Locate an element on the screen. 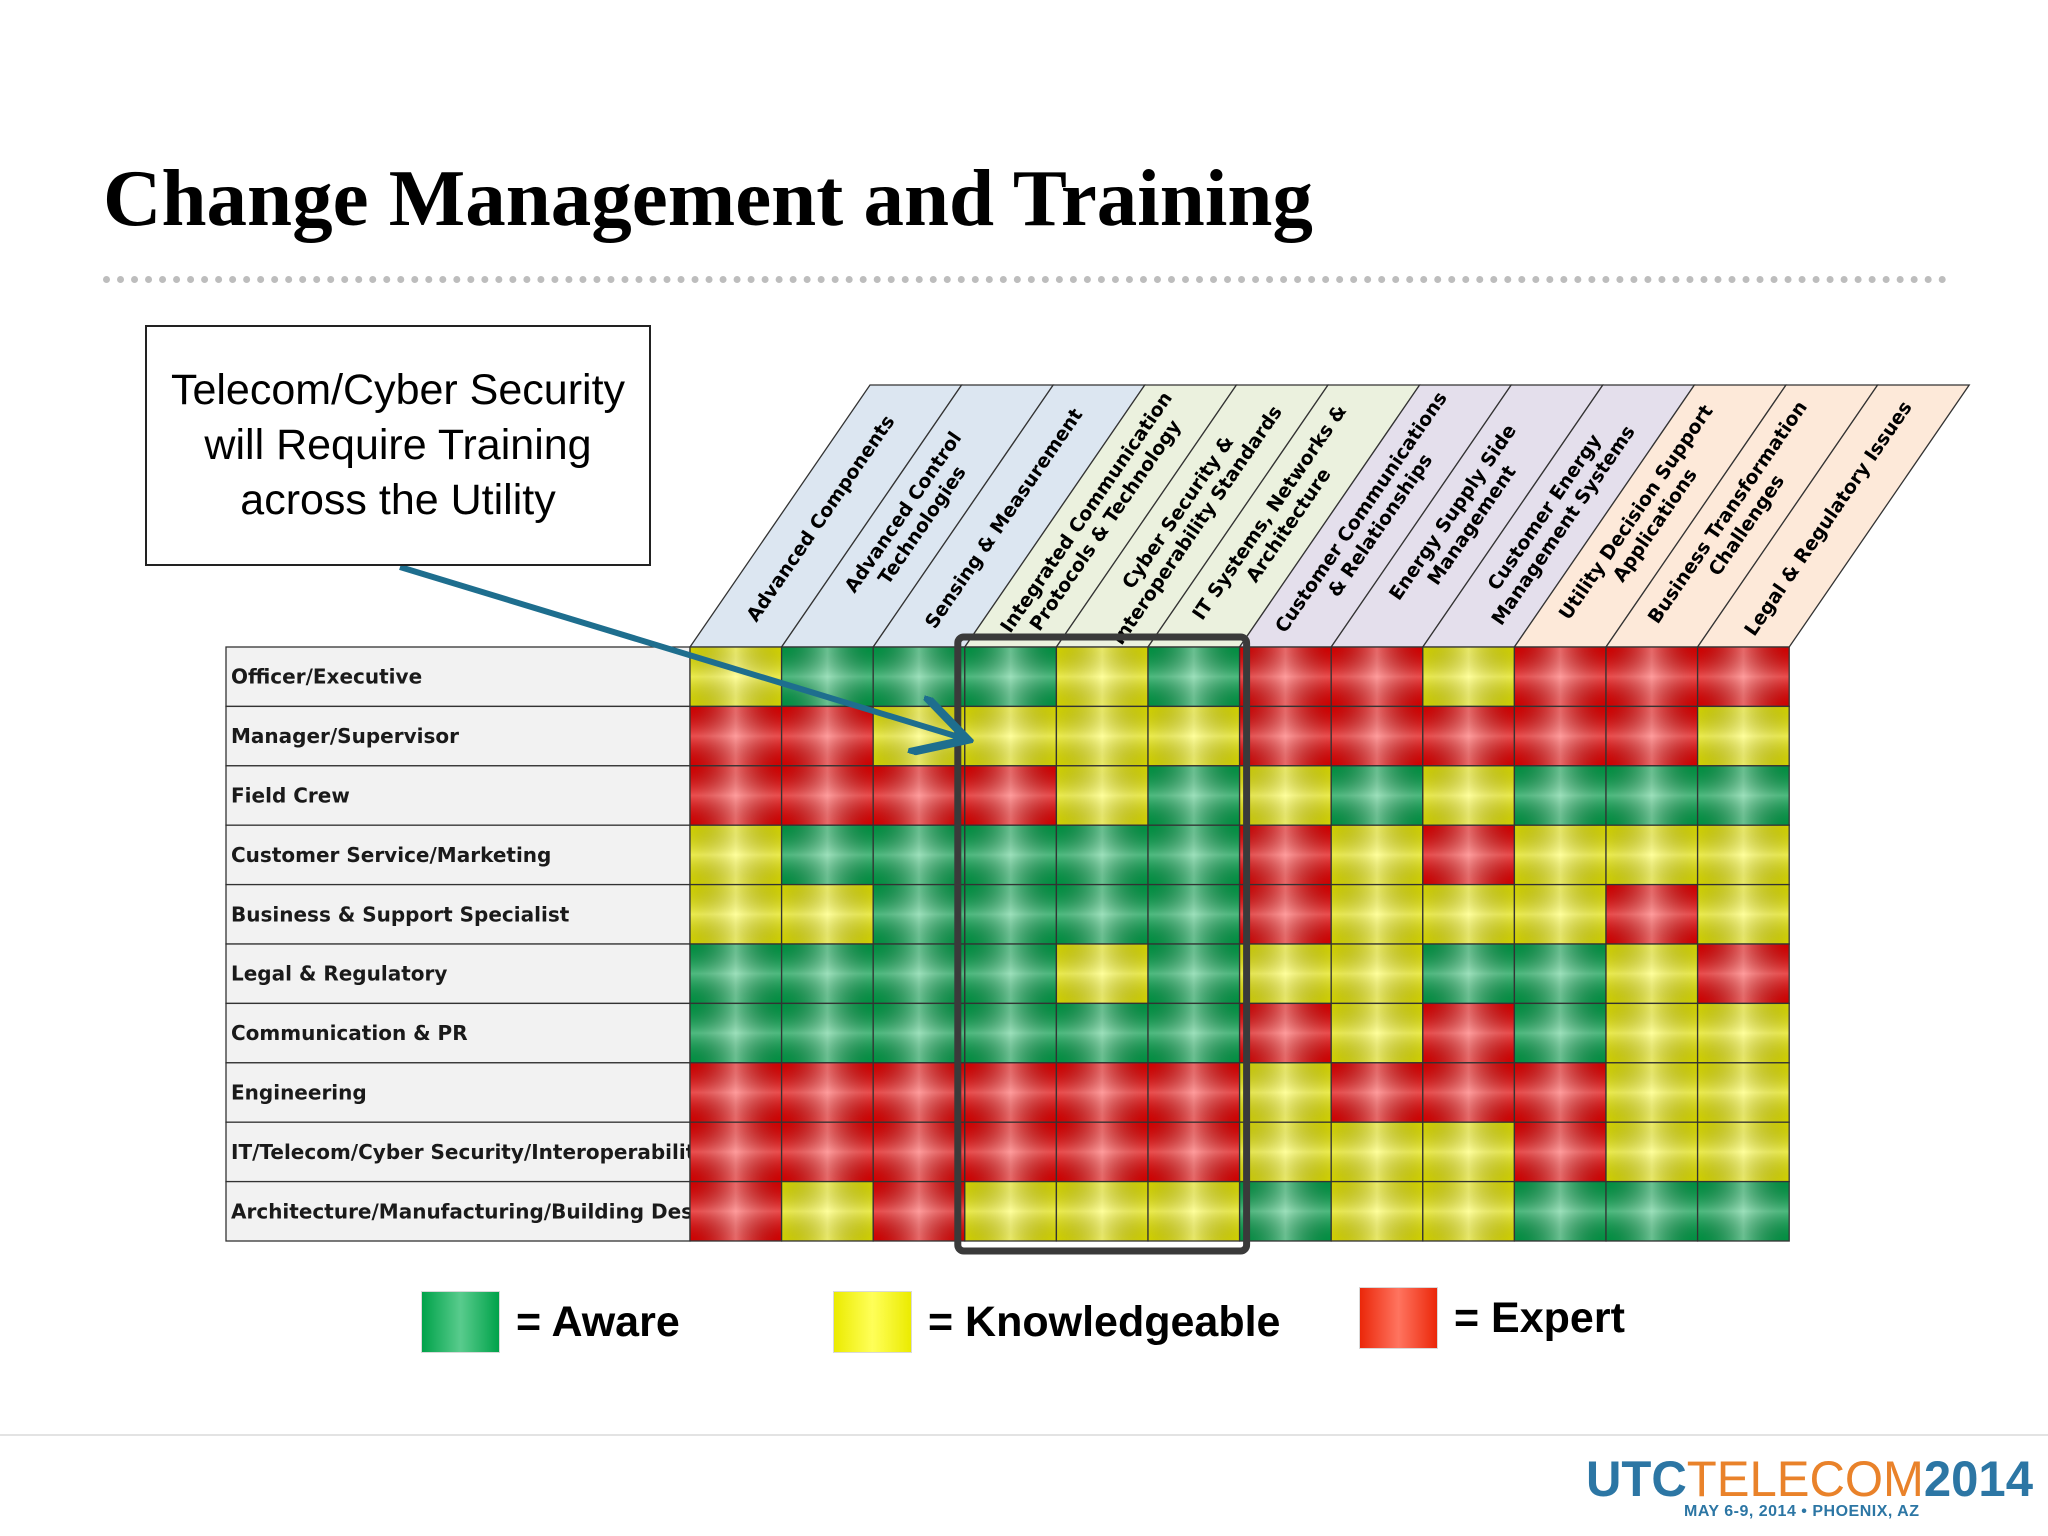  legend-expert-swatch is located at coordinates (1398, 1318).